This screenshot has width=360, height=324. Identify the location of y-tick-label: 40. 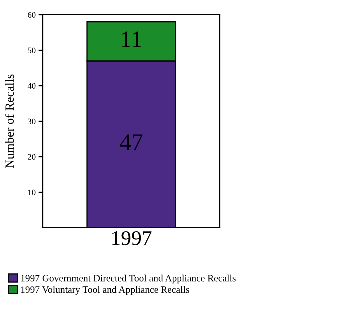
(32, 86).